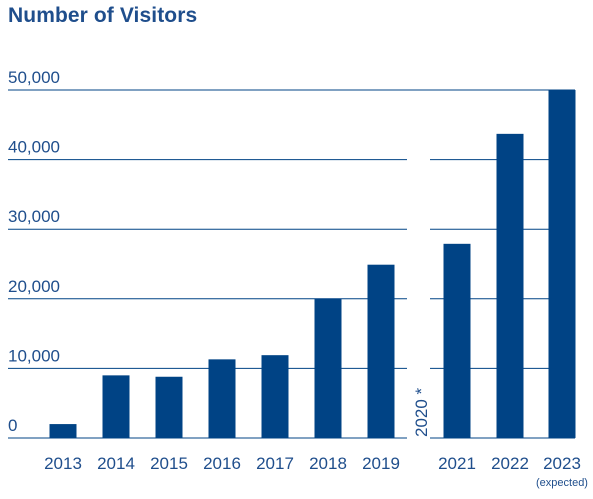 The width and height of the screenshot is (593, 499). Describe the element at coordinates (457, 340) in the screenshot. I see `bar-2021` at that location.